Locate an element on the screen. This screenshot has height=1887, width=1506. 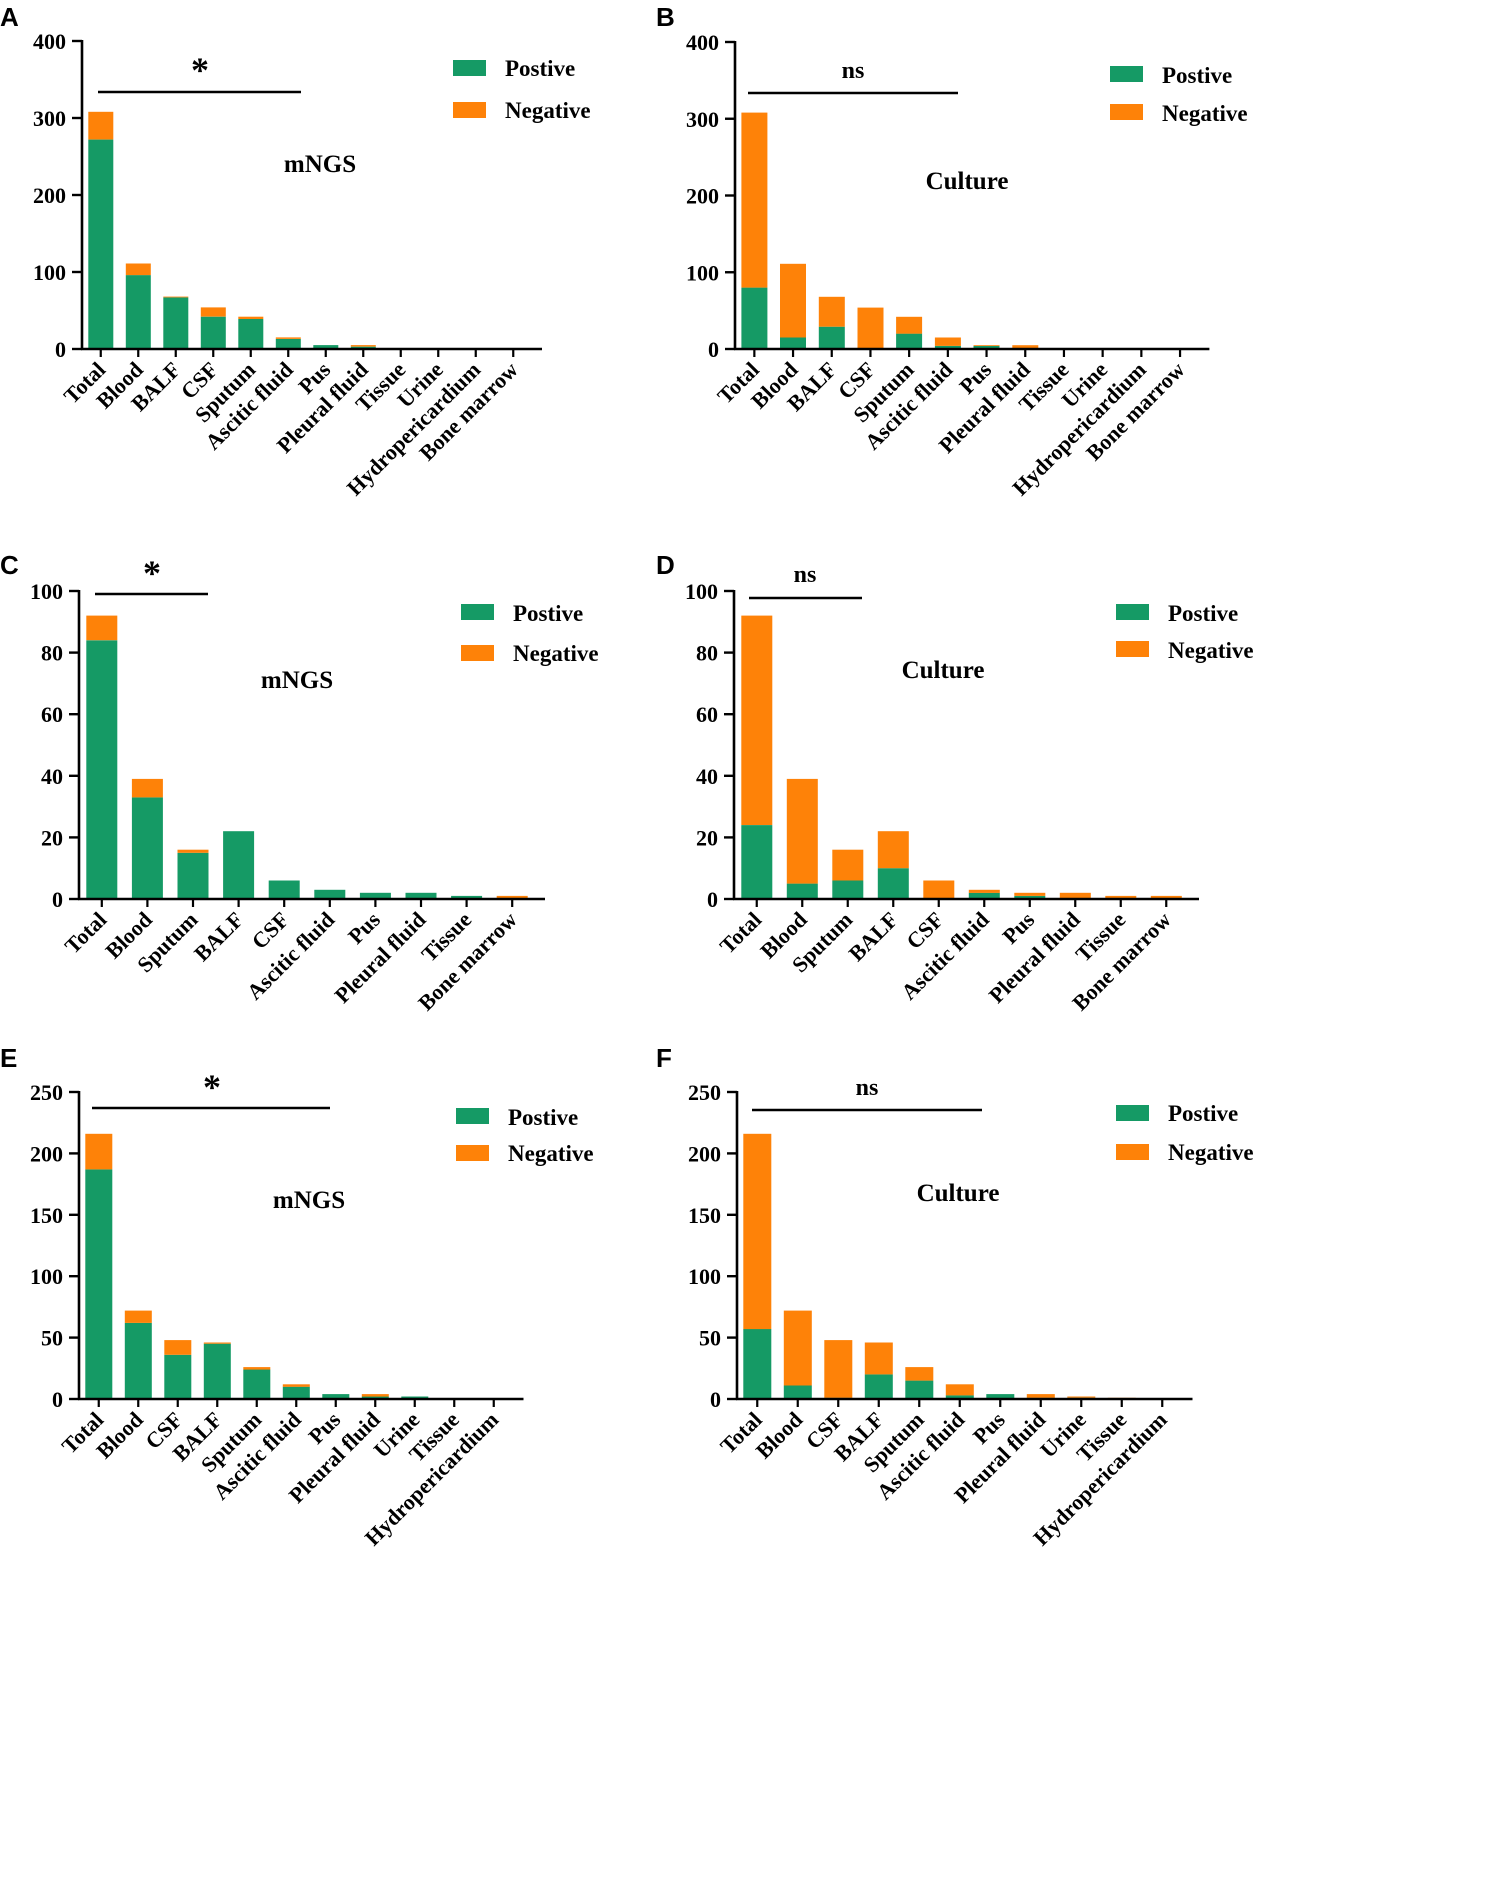
x-tick-label: BALF is located at coordinates (873, 936).